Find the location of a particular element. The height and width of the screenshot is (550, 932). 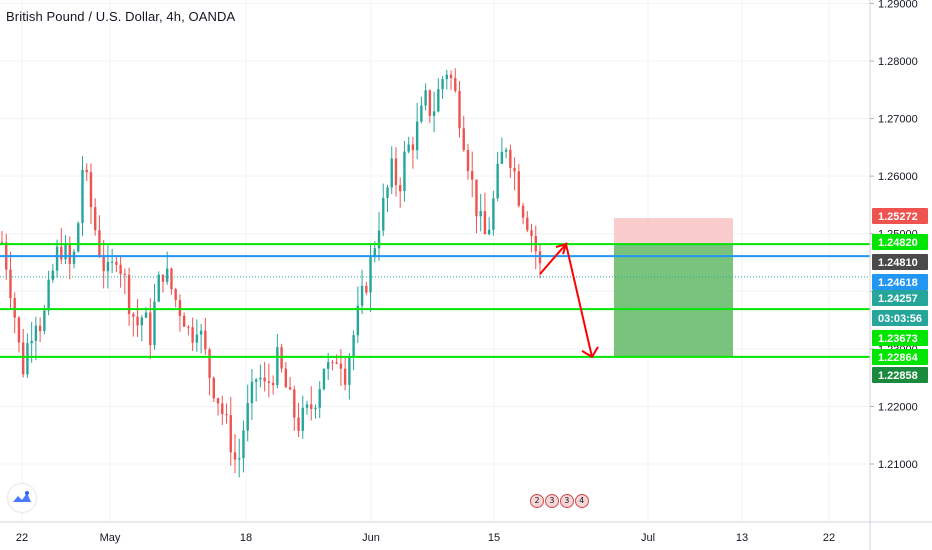

economic-events-icon: 2 3 3 4 is located at coordinates (559, 501).